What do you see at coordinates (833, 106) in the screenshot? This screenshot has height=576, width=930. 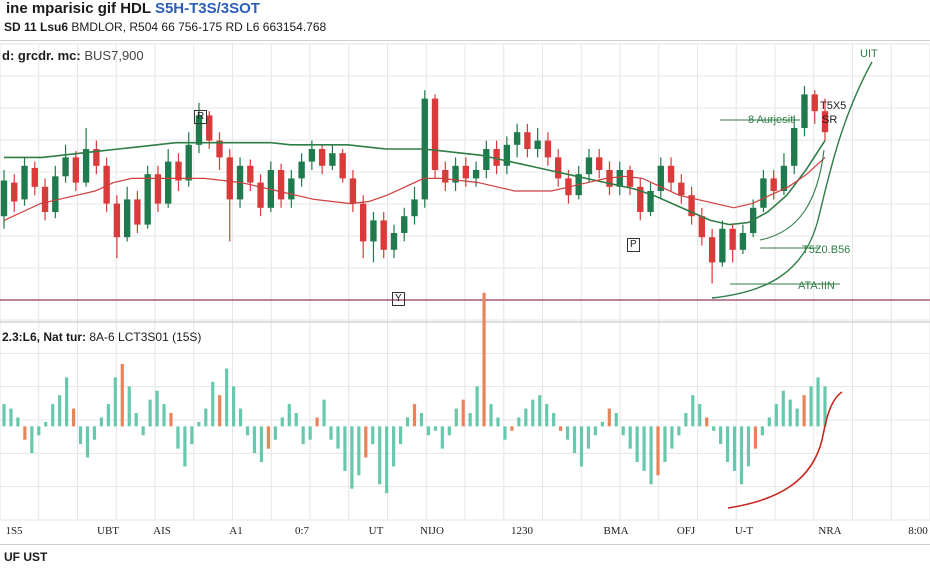 I see `annotation-top: T5X5` at bounding box center [833, 106].